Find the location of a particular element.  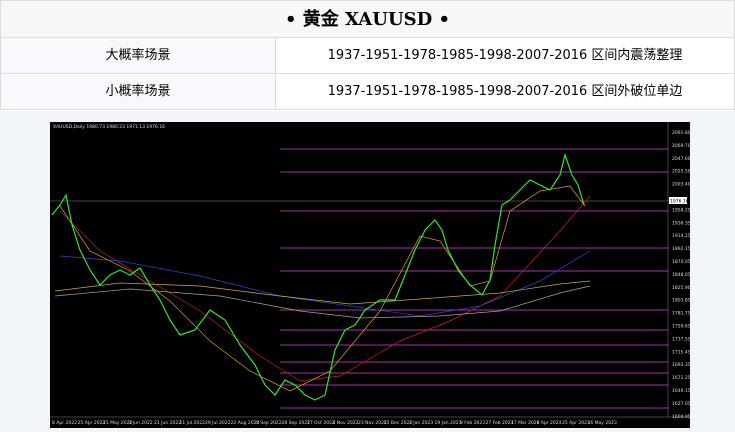

date-label: 6 Apr 2023 is located at coordinates (549, 423).